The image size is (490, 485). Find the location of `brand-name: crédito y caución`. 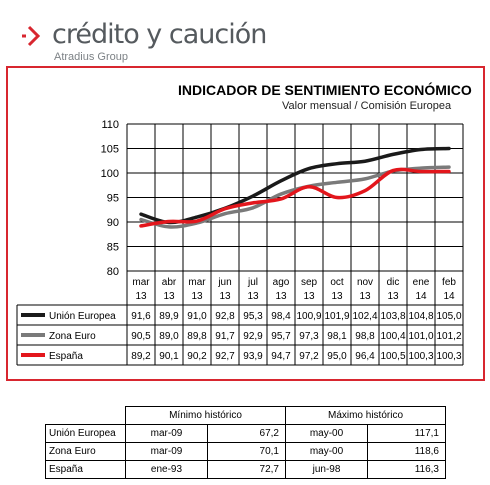

brand-name: crédito y caución is located at coordinates (159, 34).